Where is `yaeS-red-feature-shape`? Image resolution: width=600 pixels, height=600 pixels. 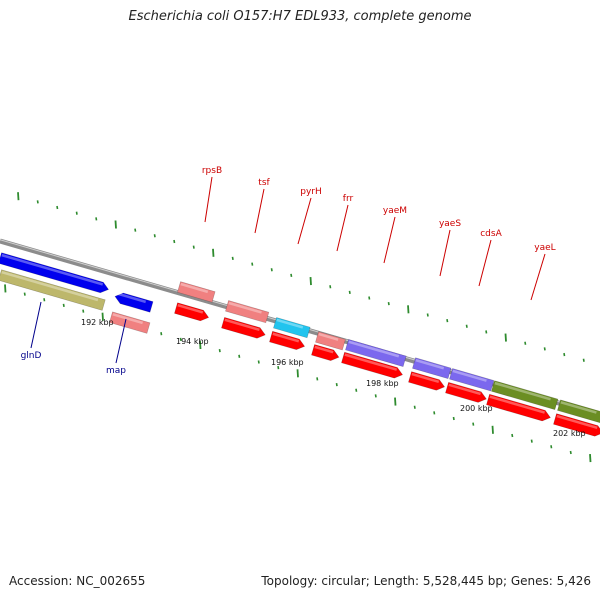
yaeS-red-feature-shape is located at coordinates (427, 381).